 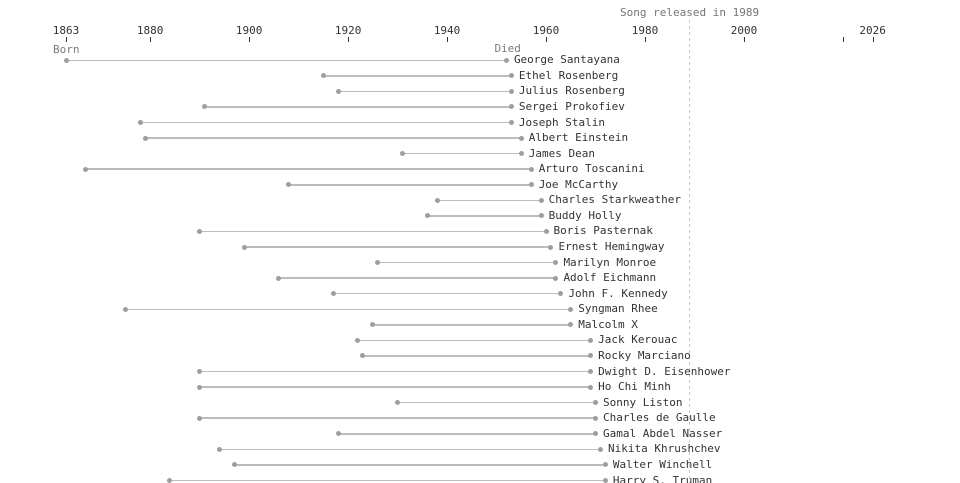 What do you see at coordinates (603, 231) in the screenshot?
I see `person-name-label: Boris Pasternak` at bounding box center [603, 231].